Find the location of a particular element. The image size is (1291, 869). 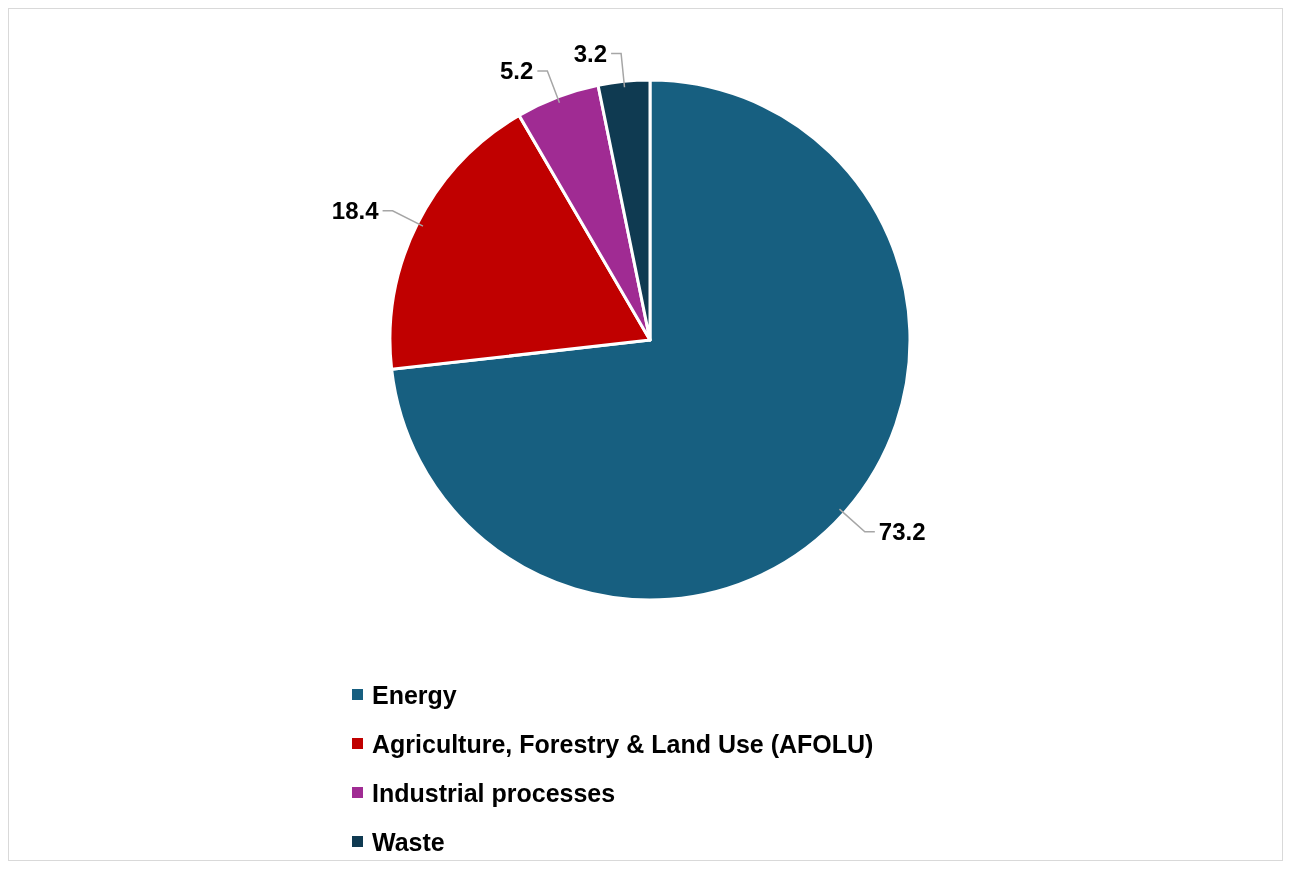

legend-label: Industrial processes is located at coordinates (494, 792).